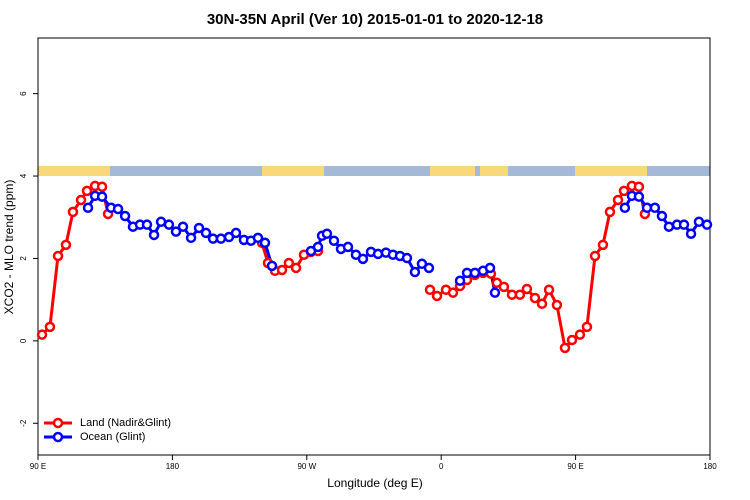 The image size is (750, 500). What do you see at coordinates (374, 171) in the screenshot?
I see `land-ocean-strip` at bounding box center [374, 171].